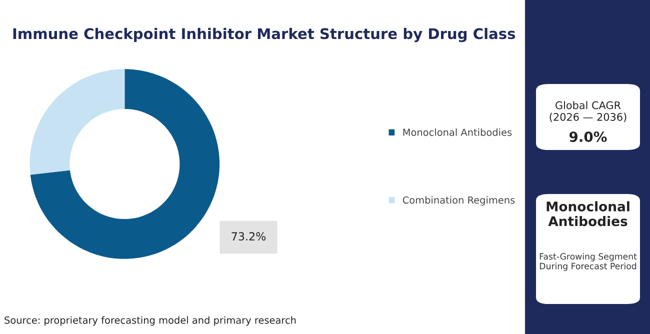 Image resolution: width=650 pixels, height=334 pixels. Describe the element at coordinates (77, 122) in the screenshot. I see `donut-slice` at that location.